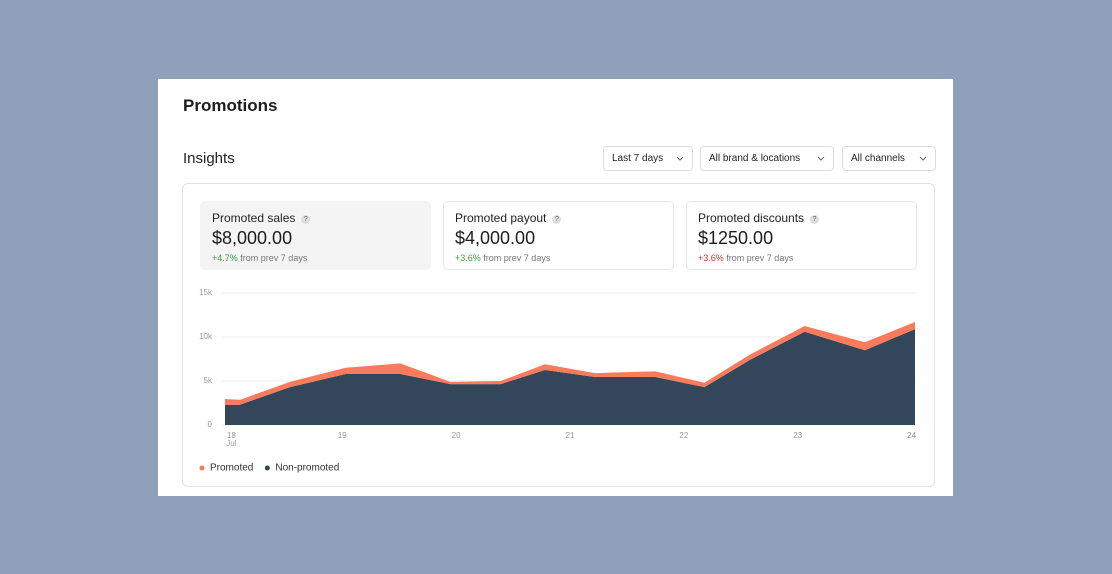 Image resolution: width=1112 pixels, height=574 pixels. What do you see at coordinates (751, 218) in the screenshot?
I see `stat-label-text: Promoted discounts` at bounding box center [751, 218].